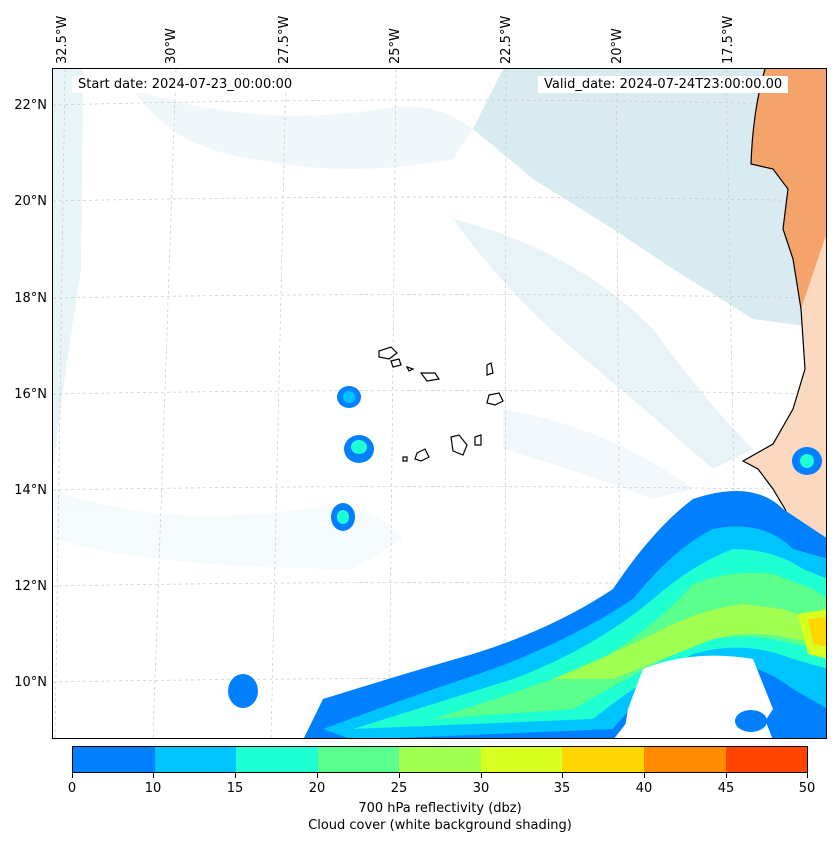  What do you see at coordinates (30, 490) in the screenshot?
I see `lat-label-14n: 14°N` at bounding box center [30, 490].